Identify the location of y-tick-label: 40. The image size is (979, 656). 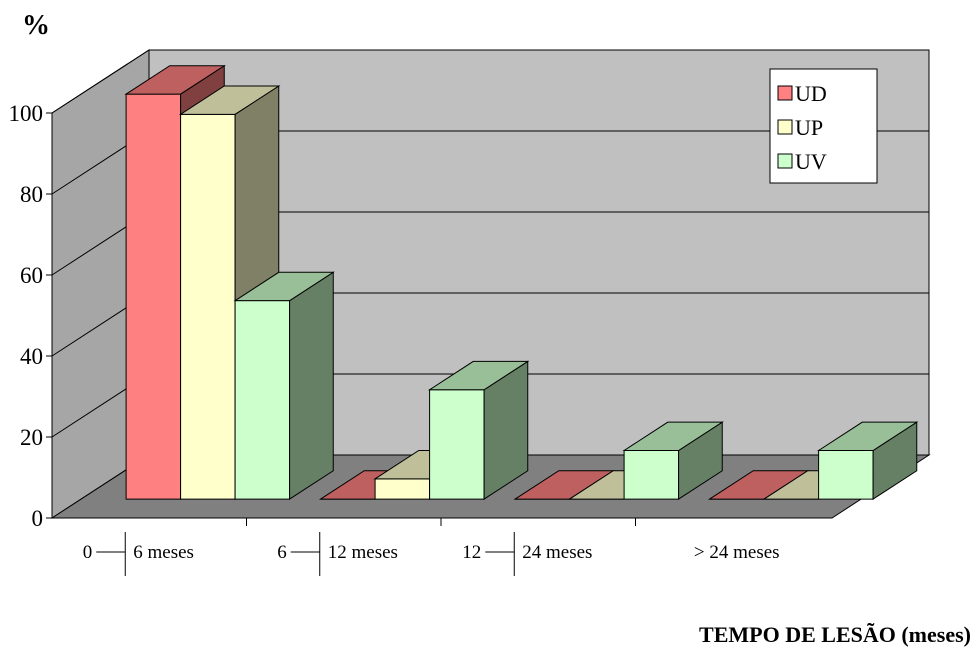
(31, 356).